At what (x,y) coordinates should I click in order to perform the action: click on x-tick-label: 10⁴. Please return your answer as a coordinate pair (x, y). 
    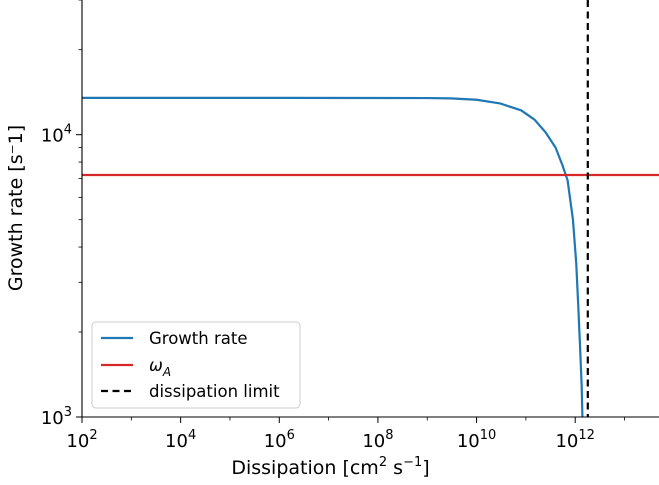
    Looking at the image, I should click on (180, 440).